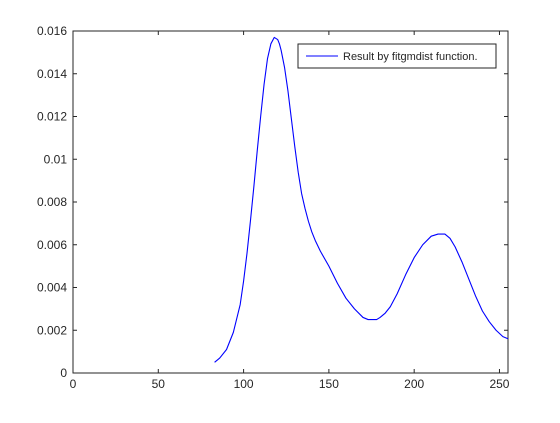 This screenshot has width=560, height=423. What do you see at coordinates (52, 74) in the screenshot?
I see `y-tick-label: 0.014` at bounding box center [52, 74].